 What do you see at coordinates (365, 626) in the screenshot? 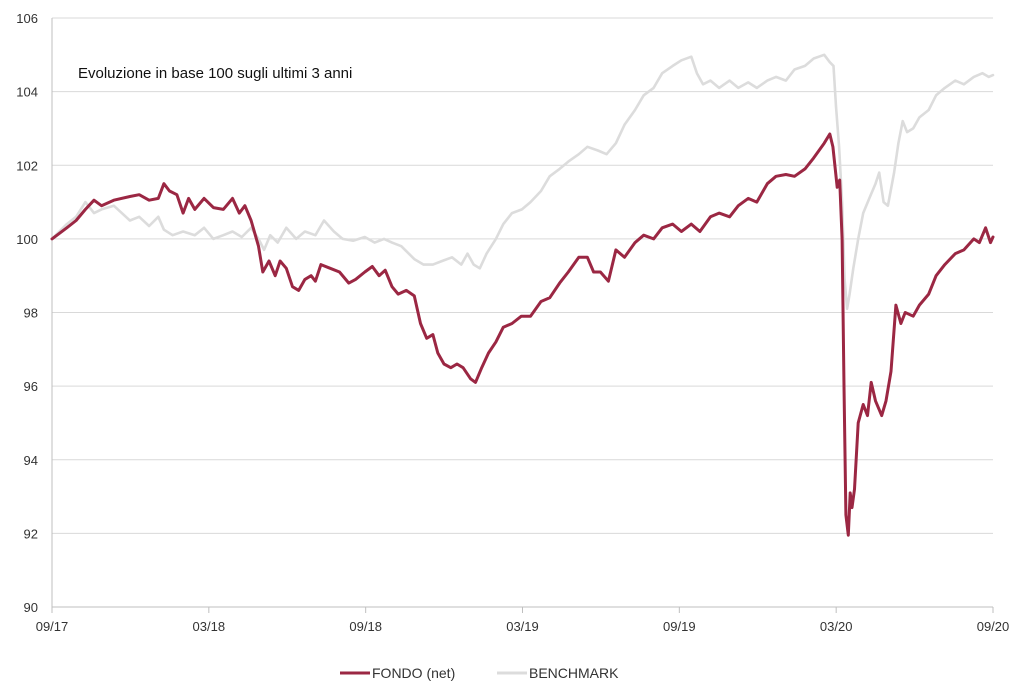
I see `x-tick-label: 09/18` at bounding box center [365, 626].